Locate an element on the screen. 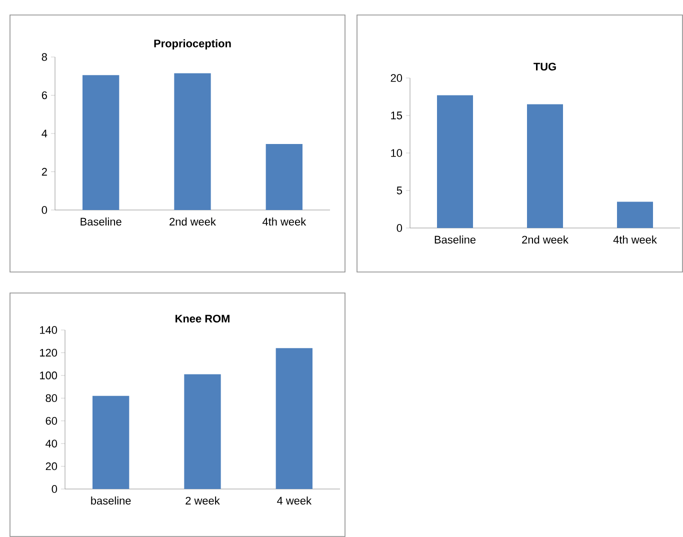 The height and width of the screenshot is (537, 683). y-tick-label: 10 is located at coordinates (396, 153).